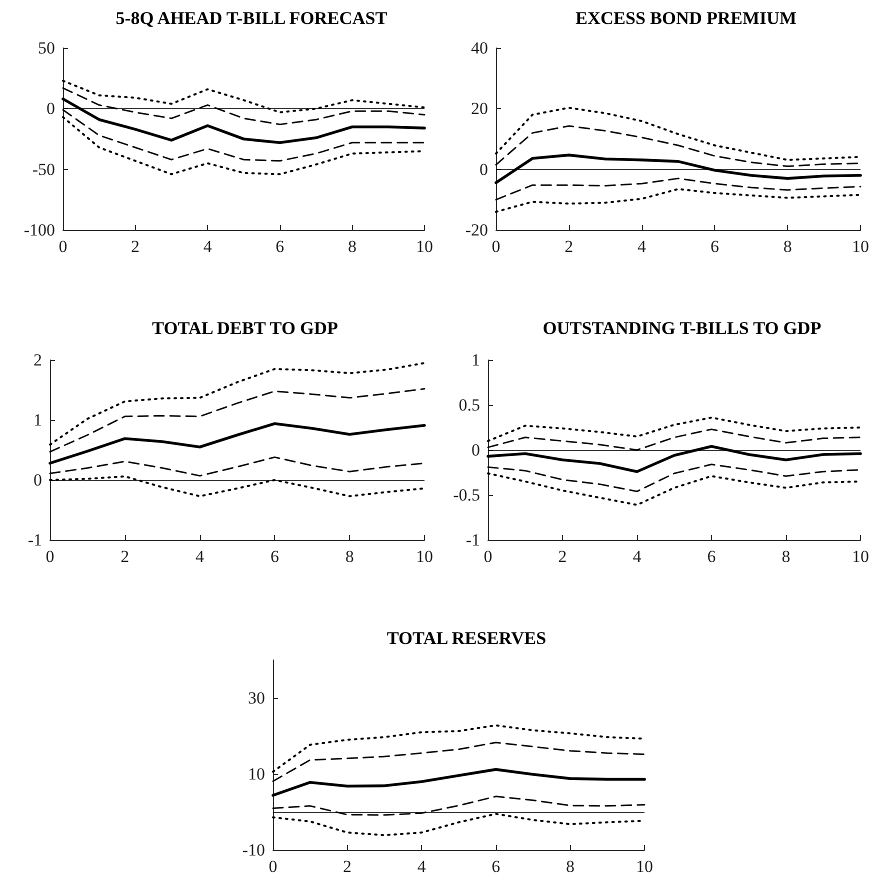  Describe the element at coordinates (469, 405) in the screenshot. I see `y-tick-label: 0.5` at that location.